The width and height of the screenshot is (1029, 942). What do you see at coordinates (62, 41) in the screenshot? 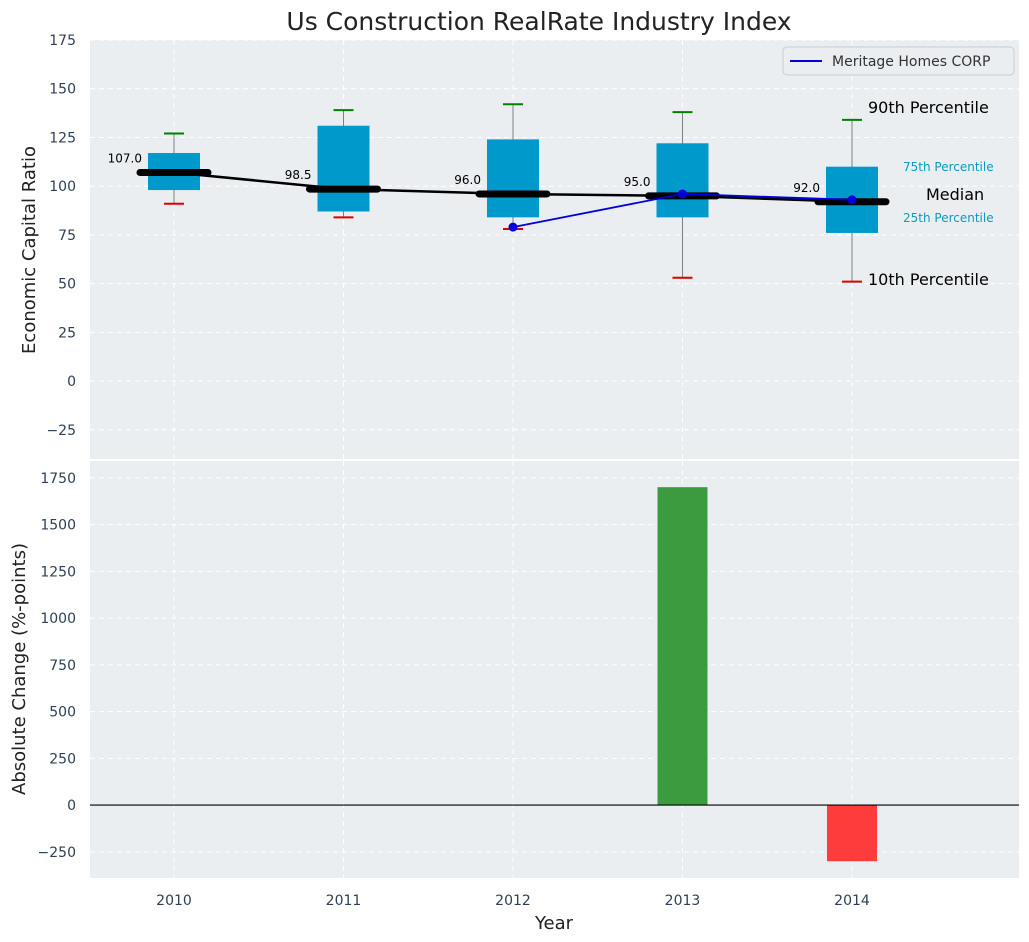
I see `top-y-tick-label: 175` at bounding box center [62, 41].